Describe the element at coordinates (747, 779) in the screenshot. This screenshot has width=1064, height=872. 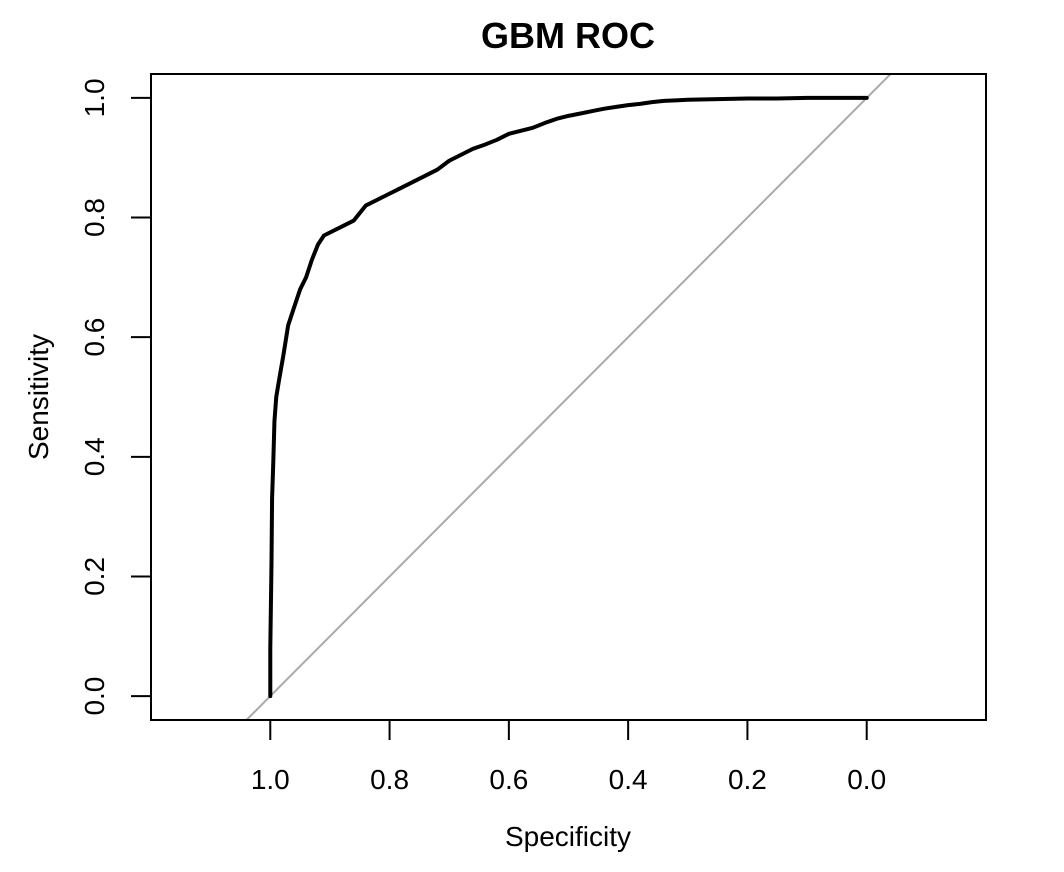
I see `x-tick-label: 0.2` at that location.